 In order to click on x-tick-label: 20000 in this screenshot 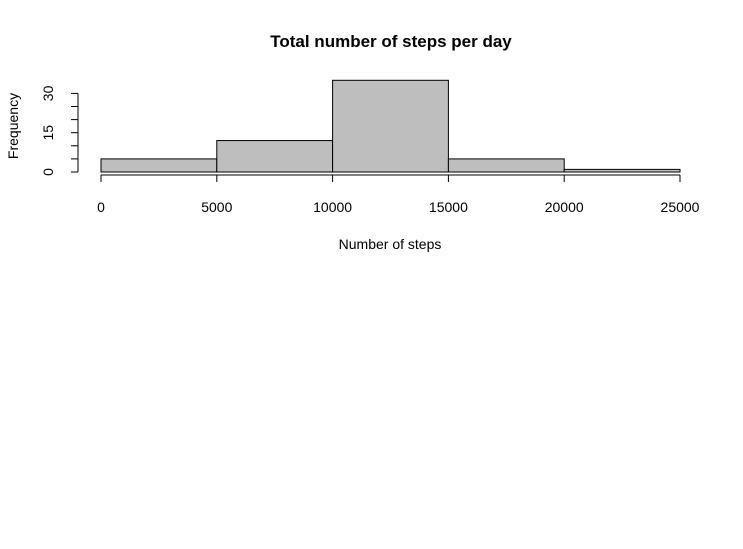, I will do `click(564, 207)`.